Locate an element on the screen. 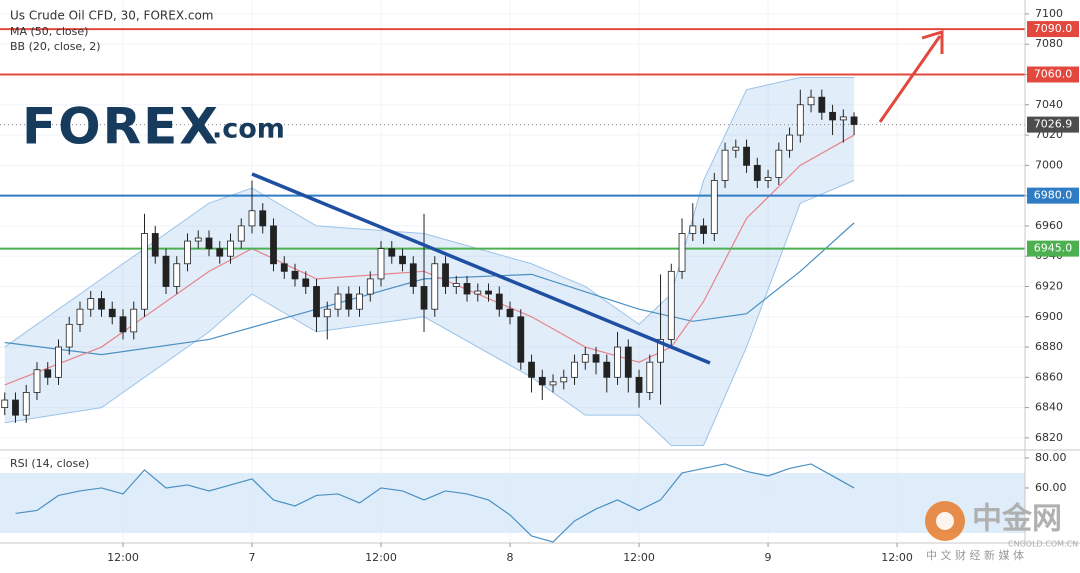  last-price-label: 7026.9 is located at coordinates (1053, 124).